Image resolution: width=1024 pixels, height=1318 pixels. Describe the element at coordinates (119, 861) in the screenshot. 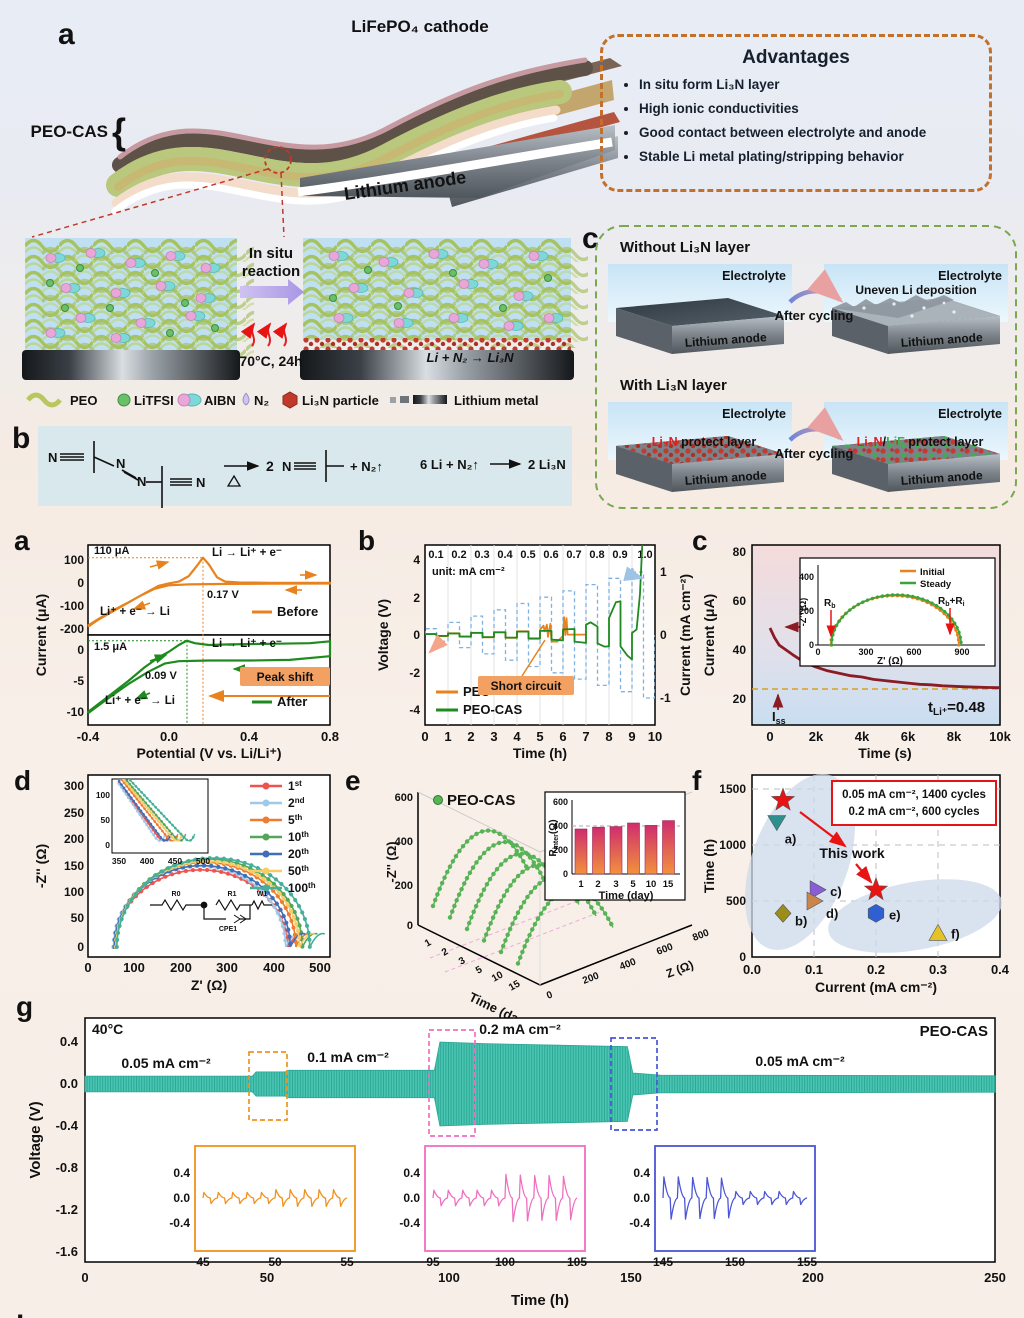

I see `svg-text: 350` at that location.